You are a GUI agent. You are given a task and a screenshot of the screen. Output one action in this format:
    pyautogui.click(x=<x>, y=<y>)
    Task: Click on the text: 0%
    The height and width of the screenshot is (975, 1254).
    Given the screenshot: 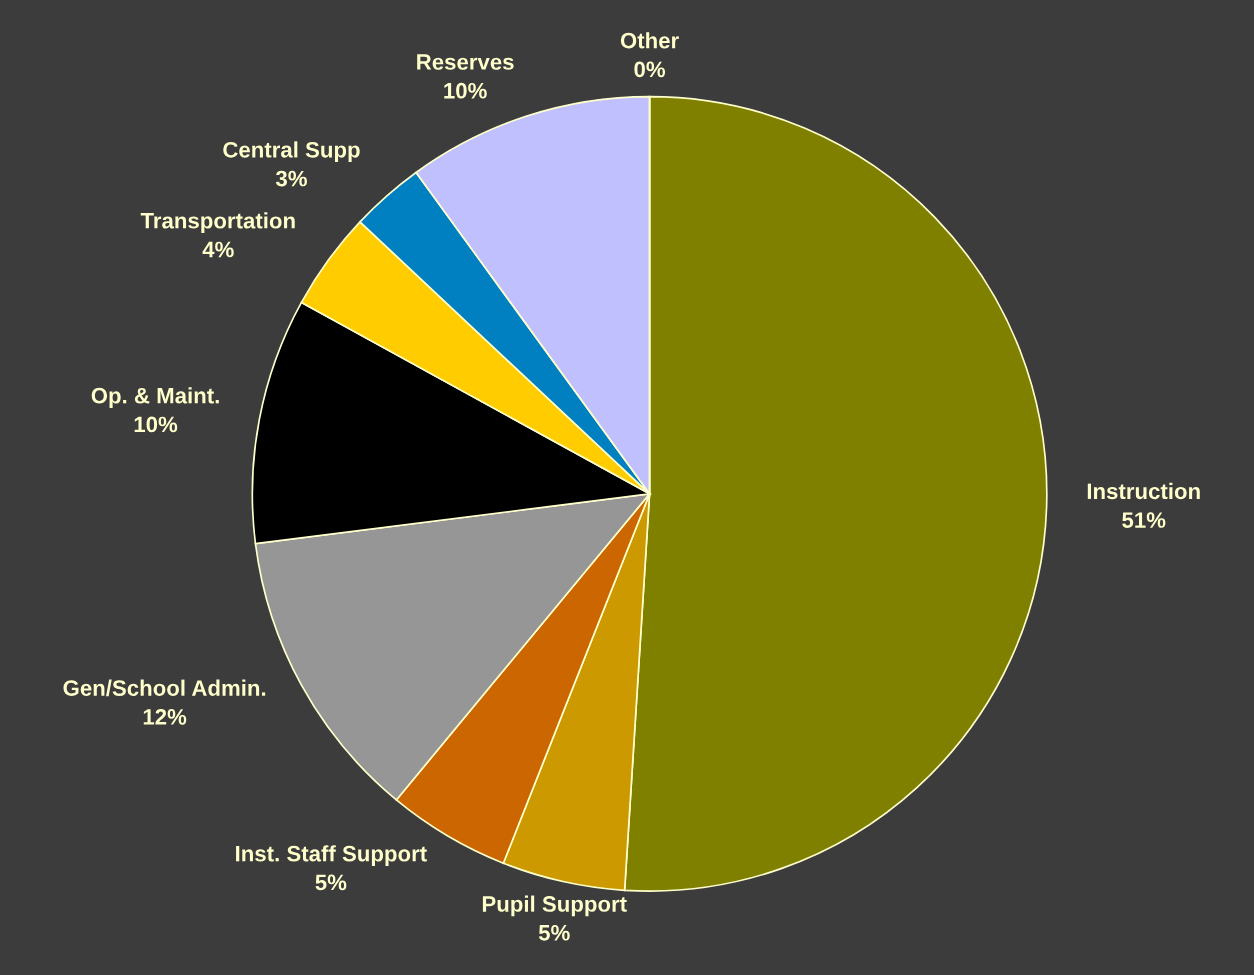 What is the action you would take?
    pyautogui.click(x=650, y=69)
    